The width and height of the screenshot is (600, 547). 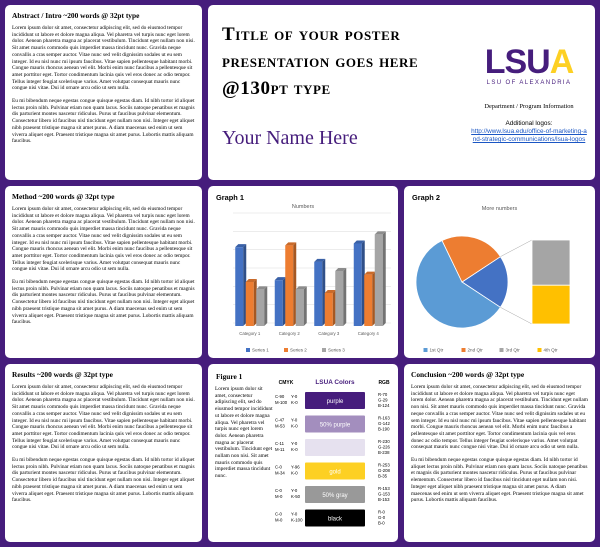 I want to click on cmyk-value: C-11, so click(x=280, y=443).